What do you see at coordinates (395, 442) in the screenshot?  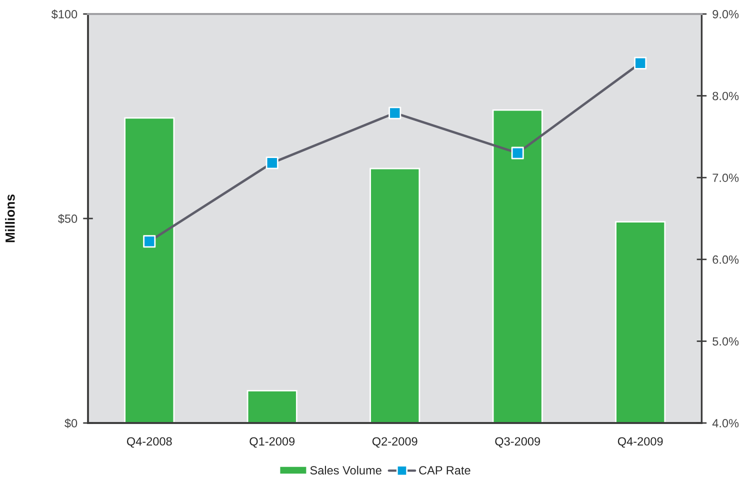 I see `x-tick-label: Q2-2009` at bounding box center [395, 442].